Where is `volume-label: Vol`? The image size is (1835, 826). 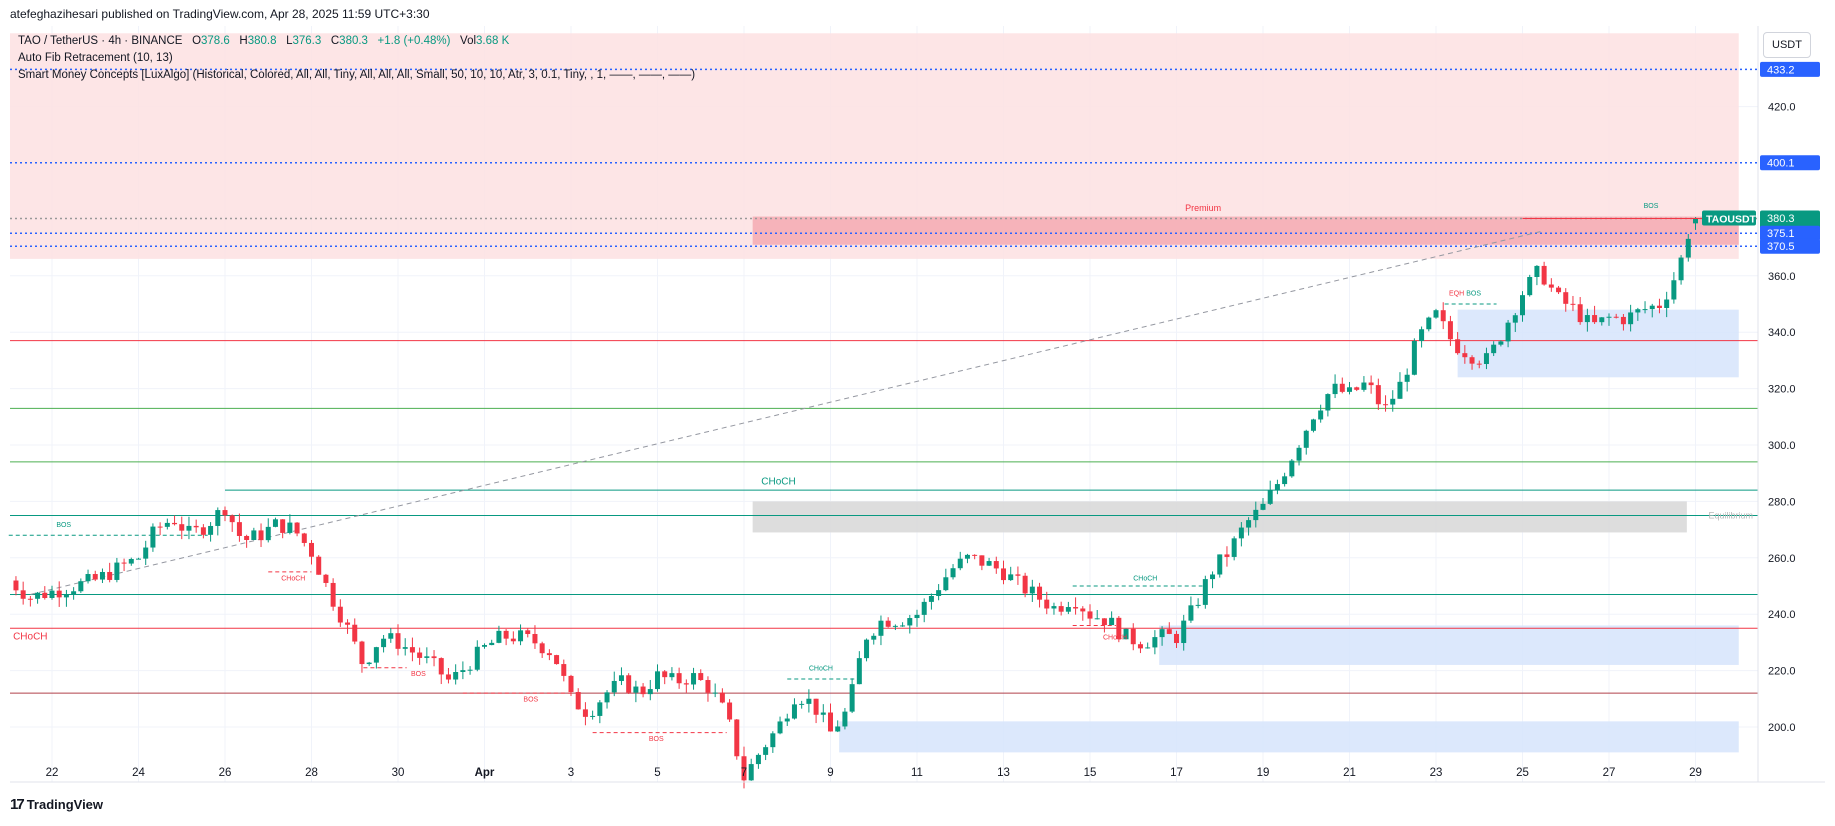 volume-label: Vol is located at coordinates (468, 41).